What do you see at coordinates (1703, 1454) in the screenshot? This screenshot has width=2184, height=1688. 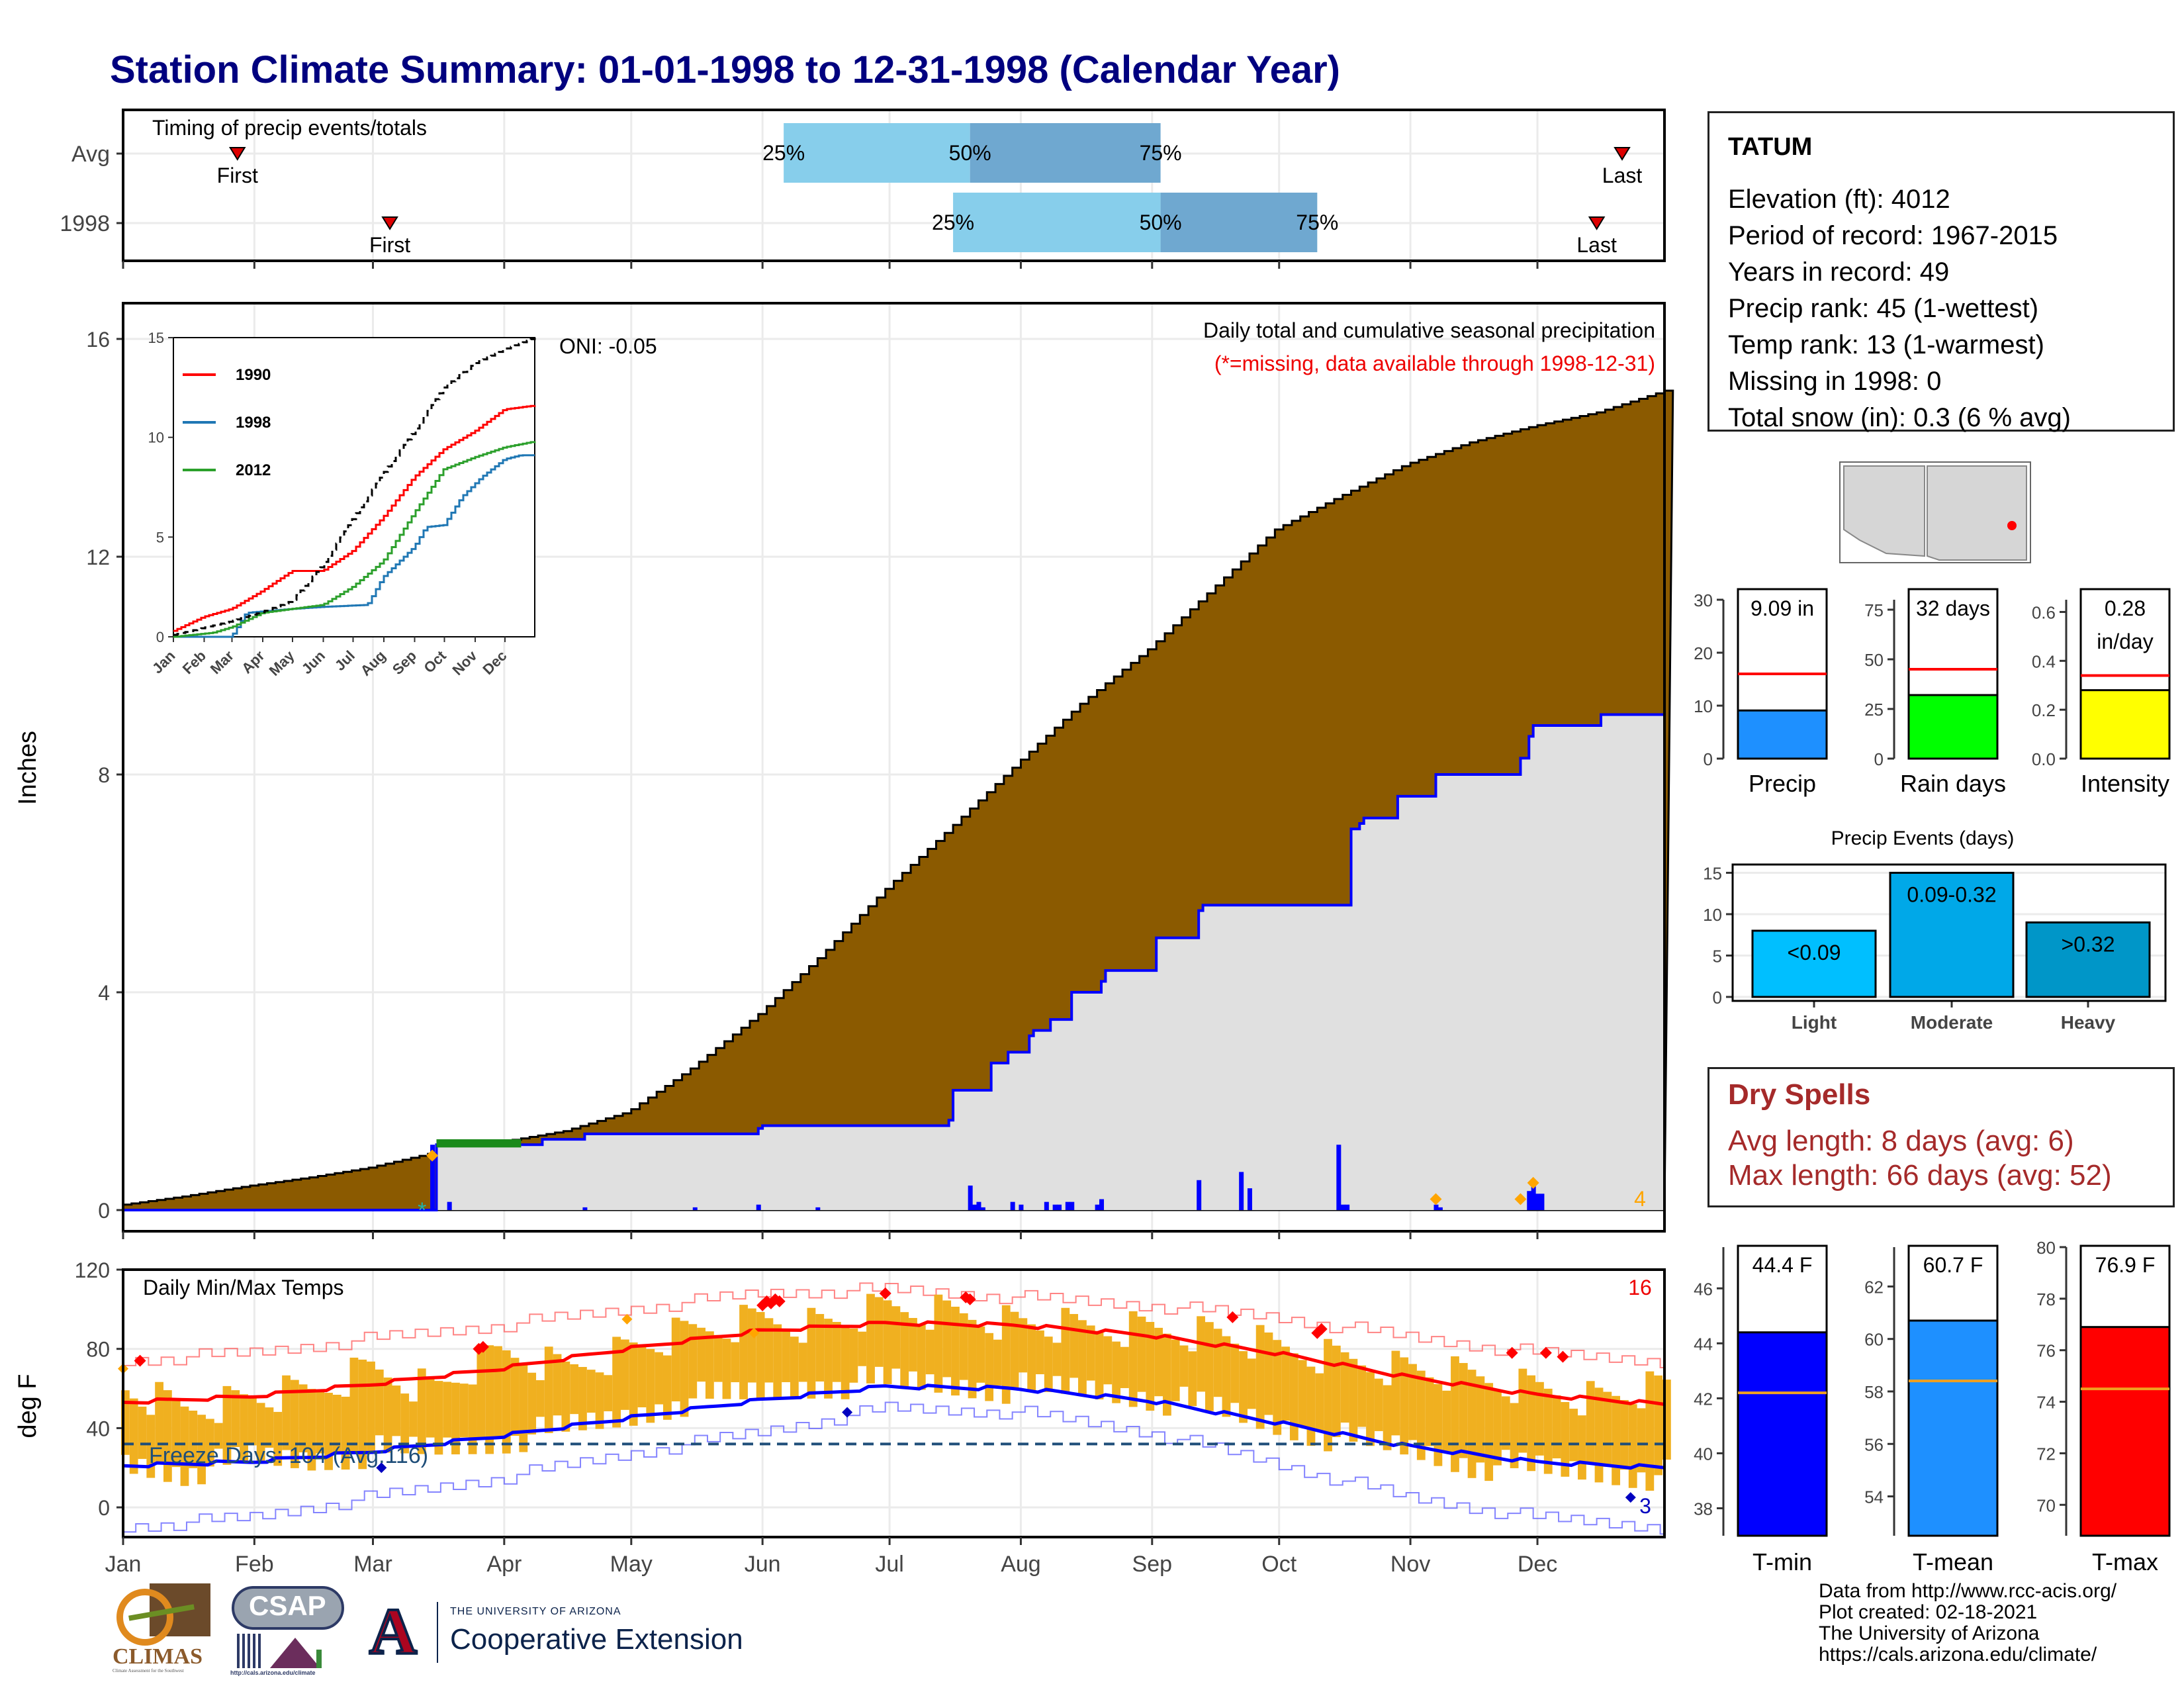 I see `tmin-ytick-label: 40` at bounding box center [1703, 1454].